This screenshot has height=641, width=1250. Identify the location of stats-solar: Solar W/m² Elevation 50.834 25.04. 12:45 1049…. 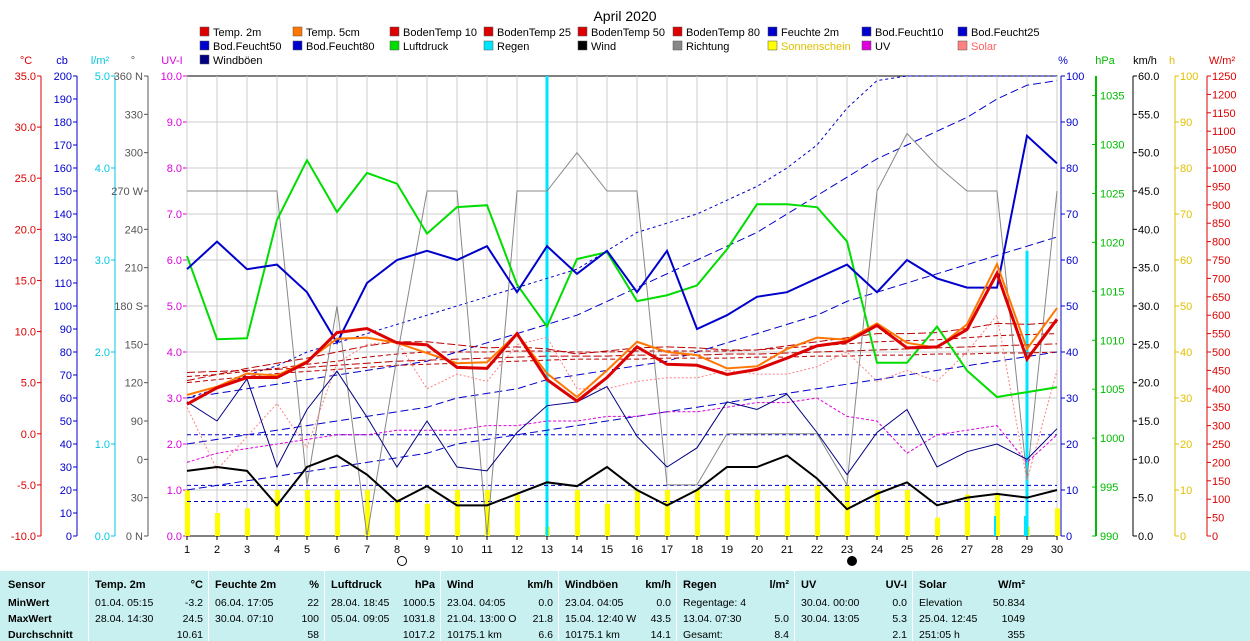
(971, 606).